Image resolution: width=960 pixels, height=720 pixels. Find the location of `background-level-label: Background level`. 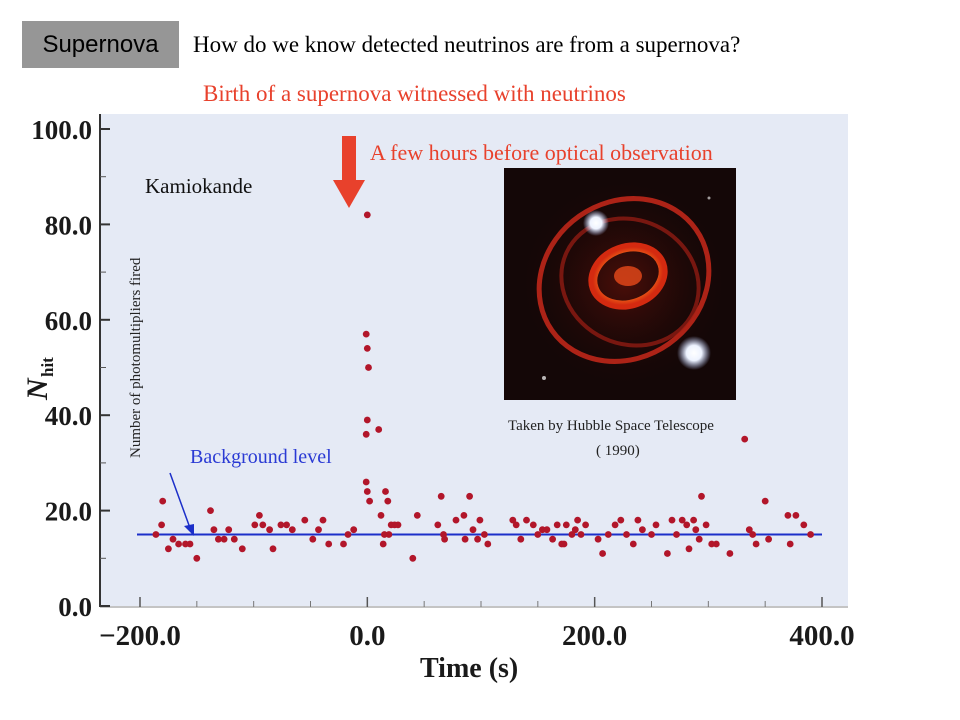

background-level-label: Background level is located at coordinates (261, 457).